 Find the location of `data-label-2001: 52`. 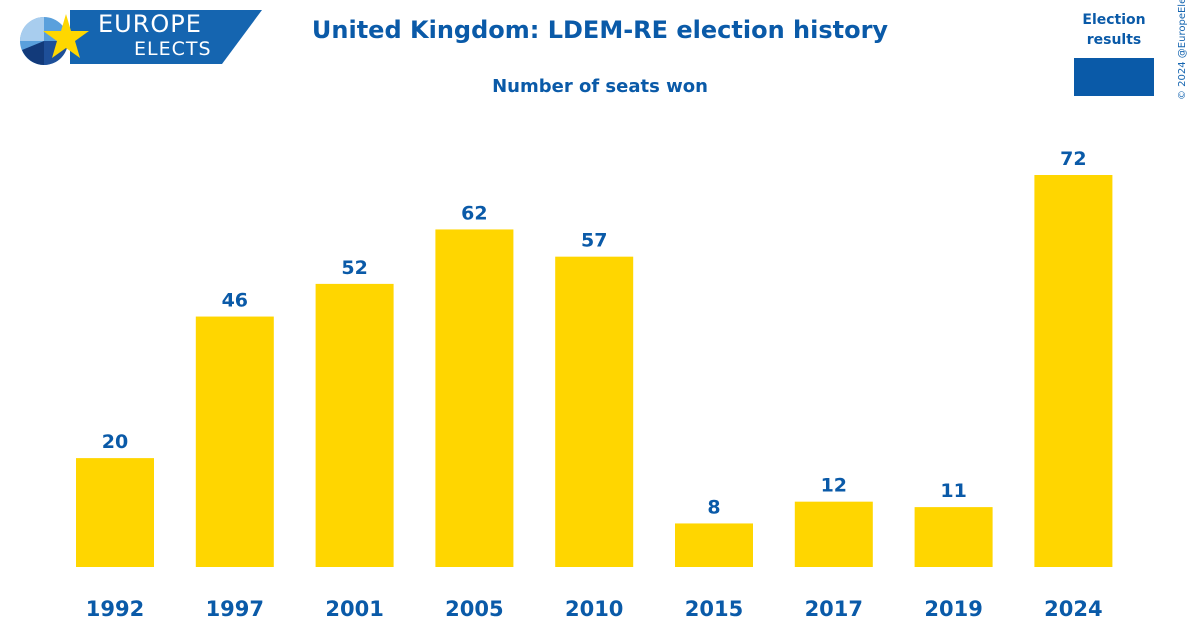

data-label-2001: 52 is located at coordinates (354, 268).